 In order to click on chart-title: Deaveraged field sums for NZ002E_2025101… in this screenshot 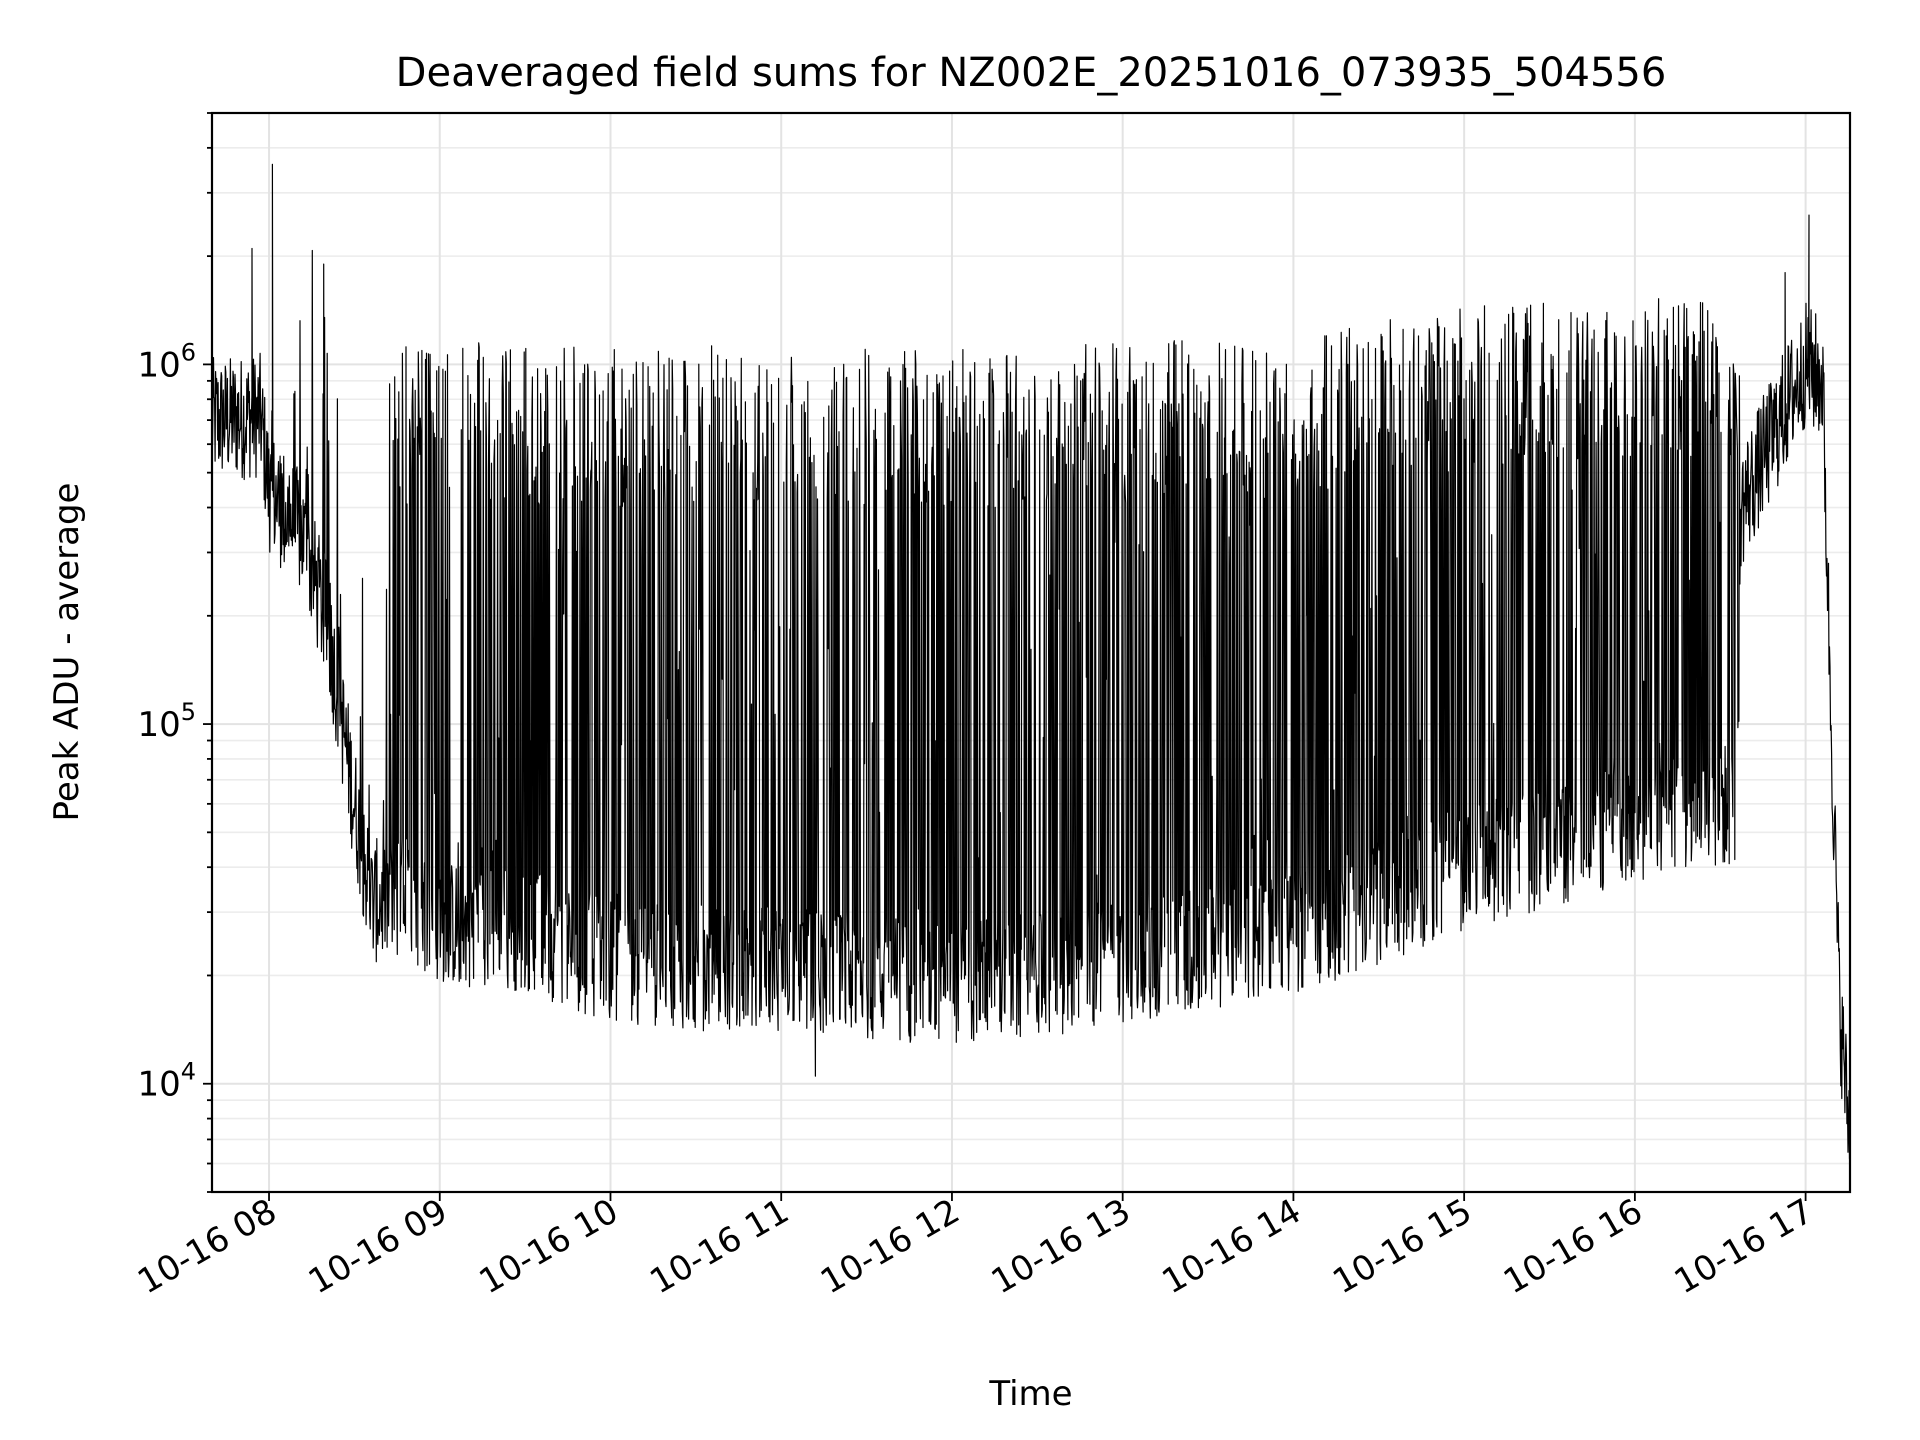, I will do `click(1031, 73)`.